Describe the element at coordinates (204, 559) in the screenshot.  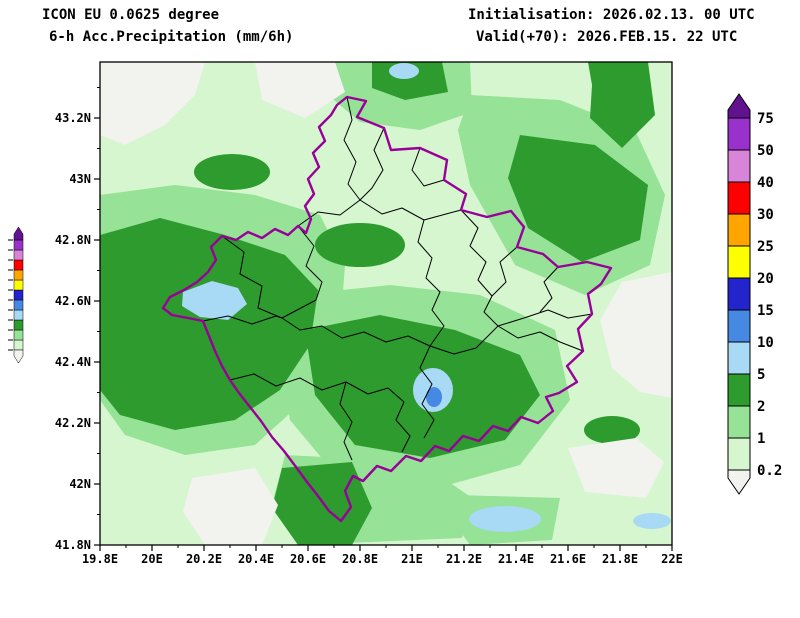
I see `x-axis-label: 20.2E` at that location.